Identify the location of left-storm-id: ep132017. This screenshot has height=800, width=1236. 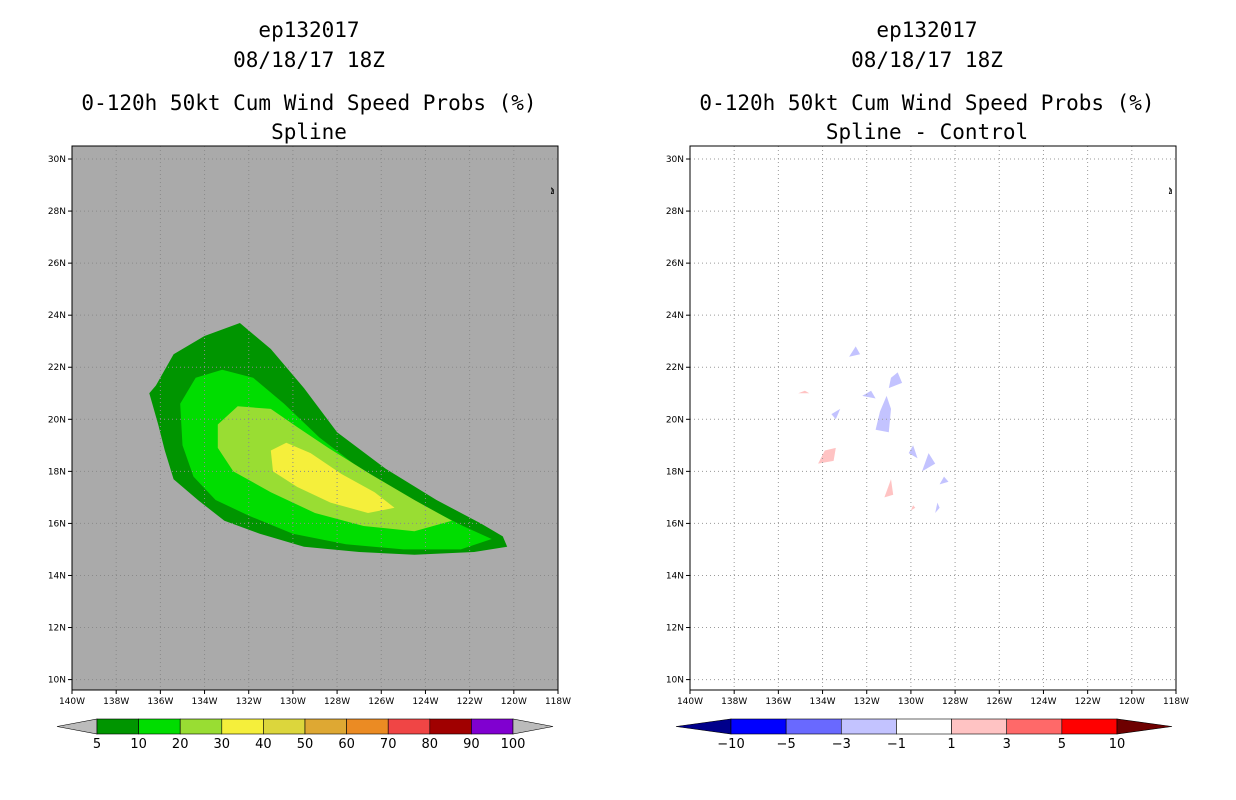
(308, 30).